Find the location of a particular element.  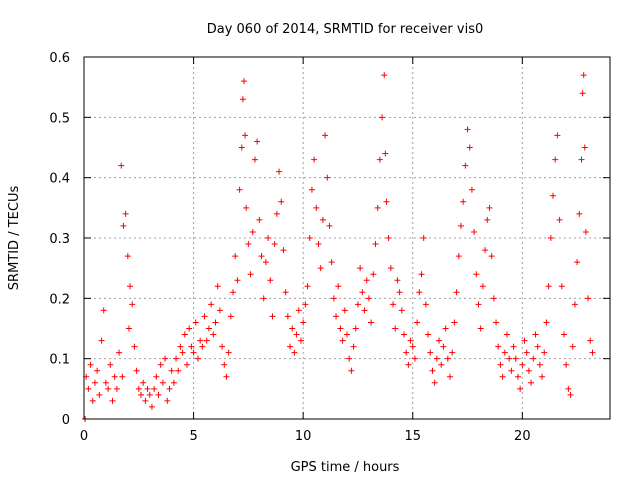

x-tick-labels: 0 5 10 15 20 is located at coordinates (305, 436).